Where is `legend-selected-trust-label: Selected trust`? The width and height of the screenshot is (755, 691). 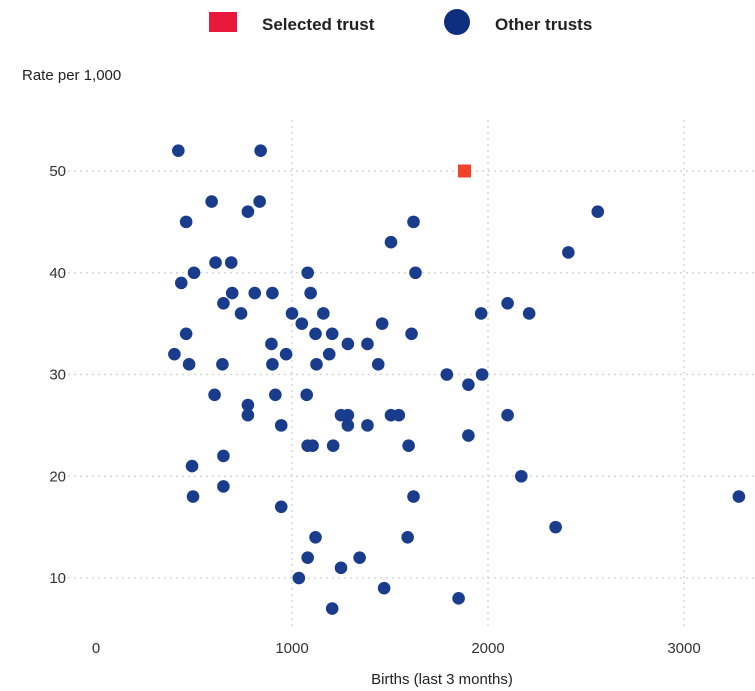 legend-selected-trust-label: Selected trust is located at coordinates (318, 24).